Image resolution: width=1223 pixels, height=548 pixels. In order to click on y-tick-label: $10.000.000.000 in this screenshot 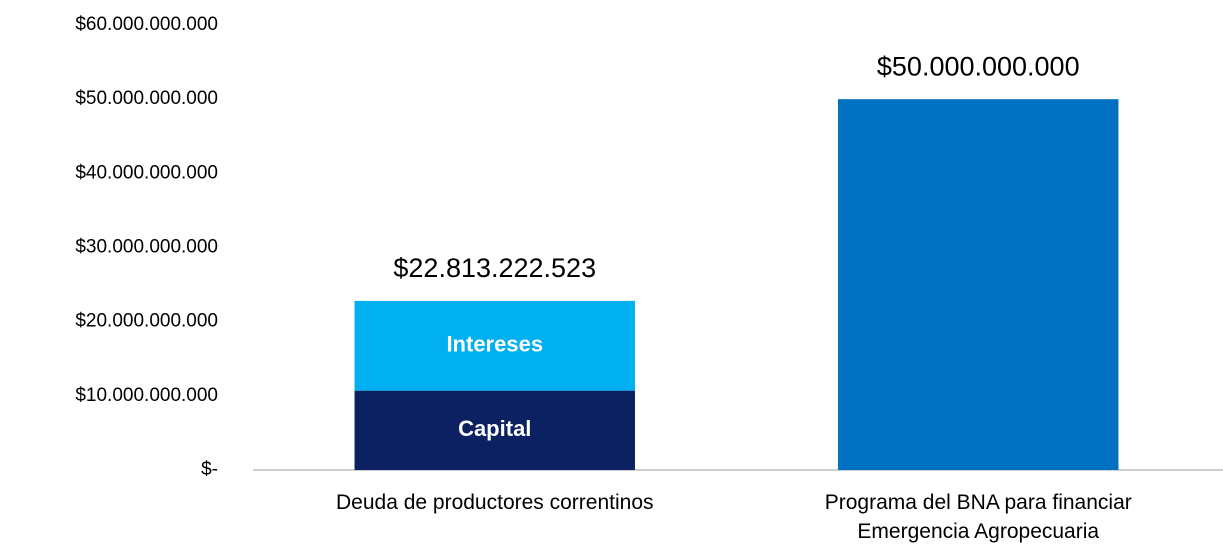, I will do `click(146, 395)`.